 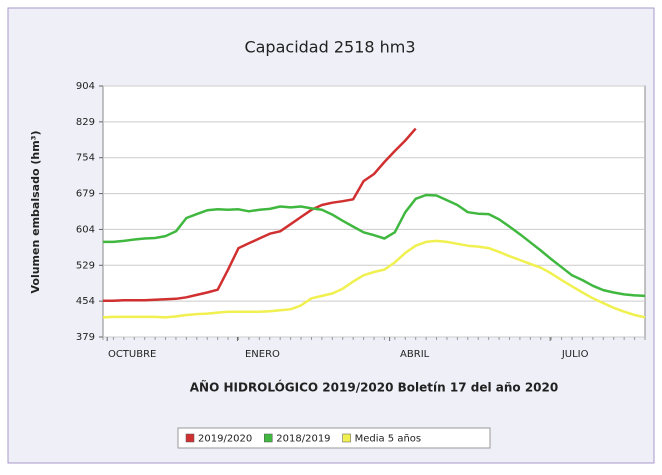 What do you see at coordinates (262, 354) in the screenshot?
I see `x-tick-label: ENERO` at bounding box center [262, 354].